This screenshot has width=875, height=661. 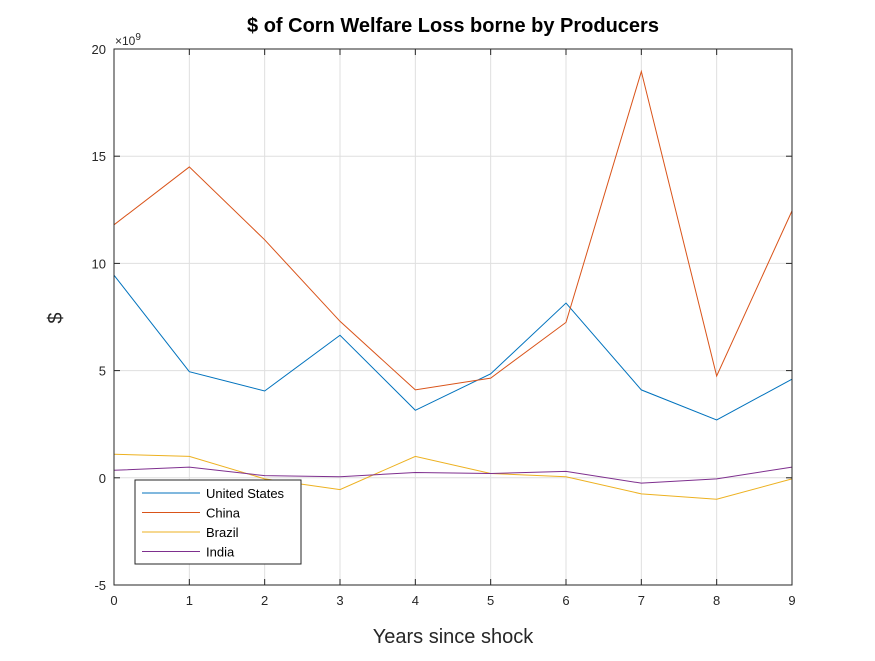 What do you see at coordinates (223, 513) in the screenshot?
I see `legend-label: China` at bounding box center [223, 513].